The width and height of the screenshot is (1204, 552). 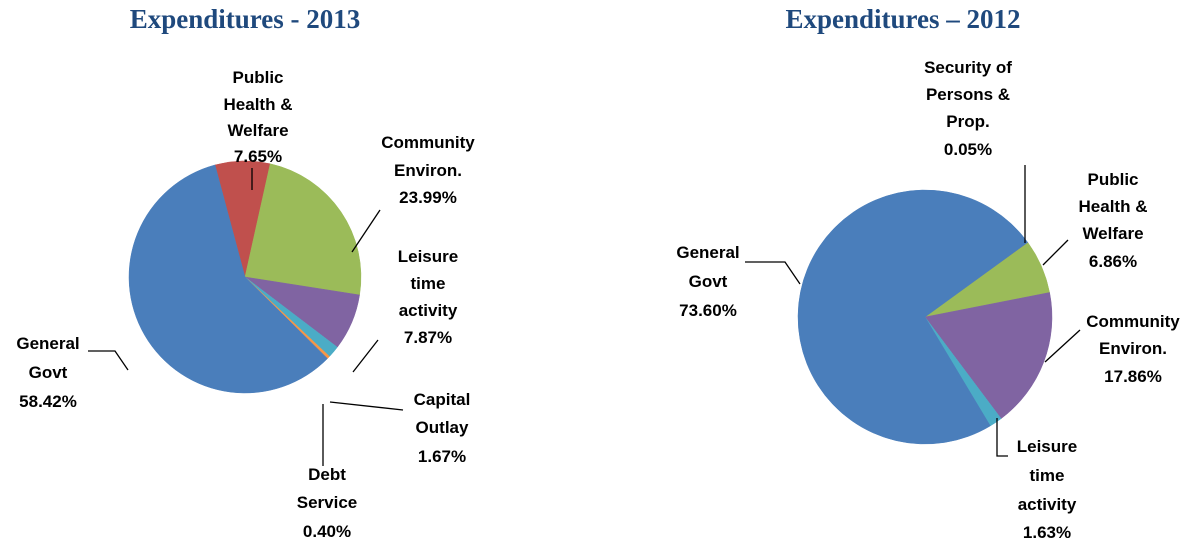 What do you see at coordinates (902, 19) in the screenshot?
I see `chart-title: Expenditures – 2012` at bounding box center [902, 19].